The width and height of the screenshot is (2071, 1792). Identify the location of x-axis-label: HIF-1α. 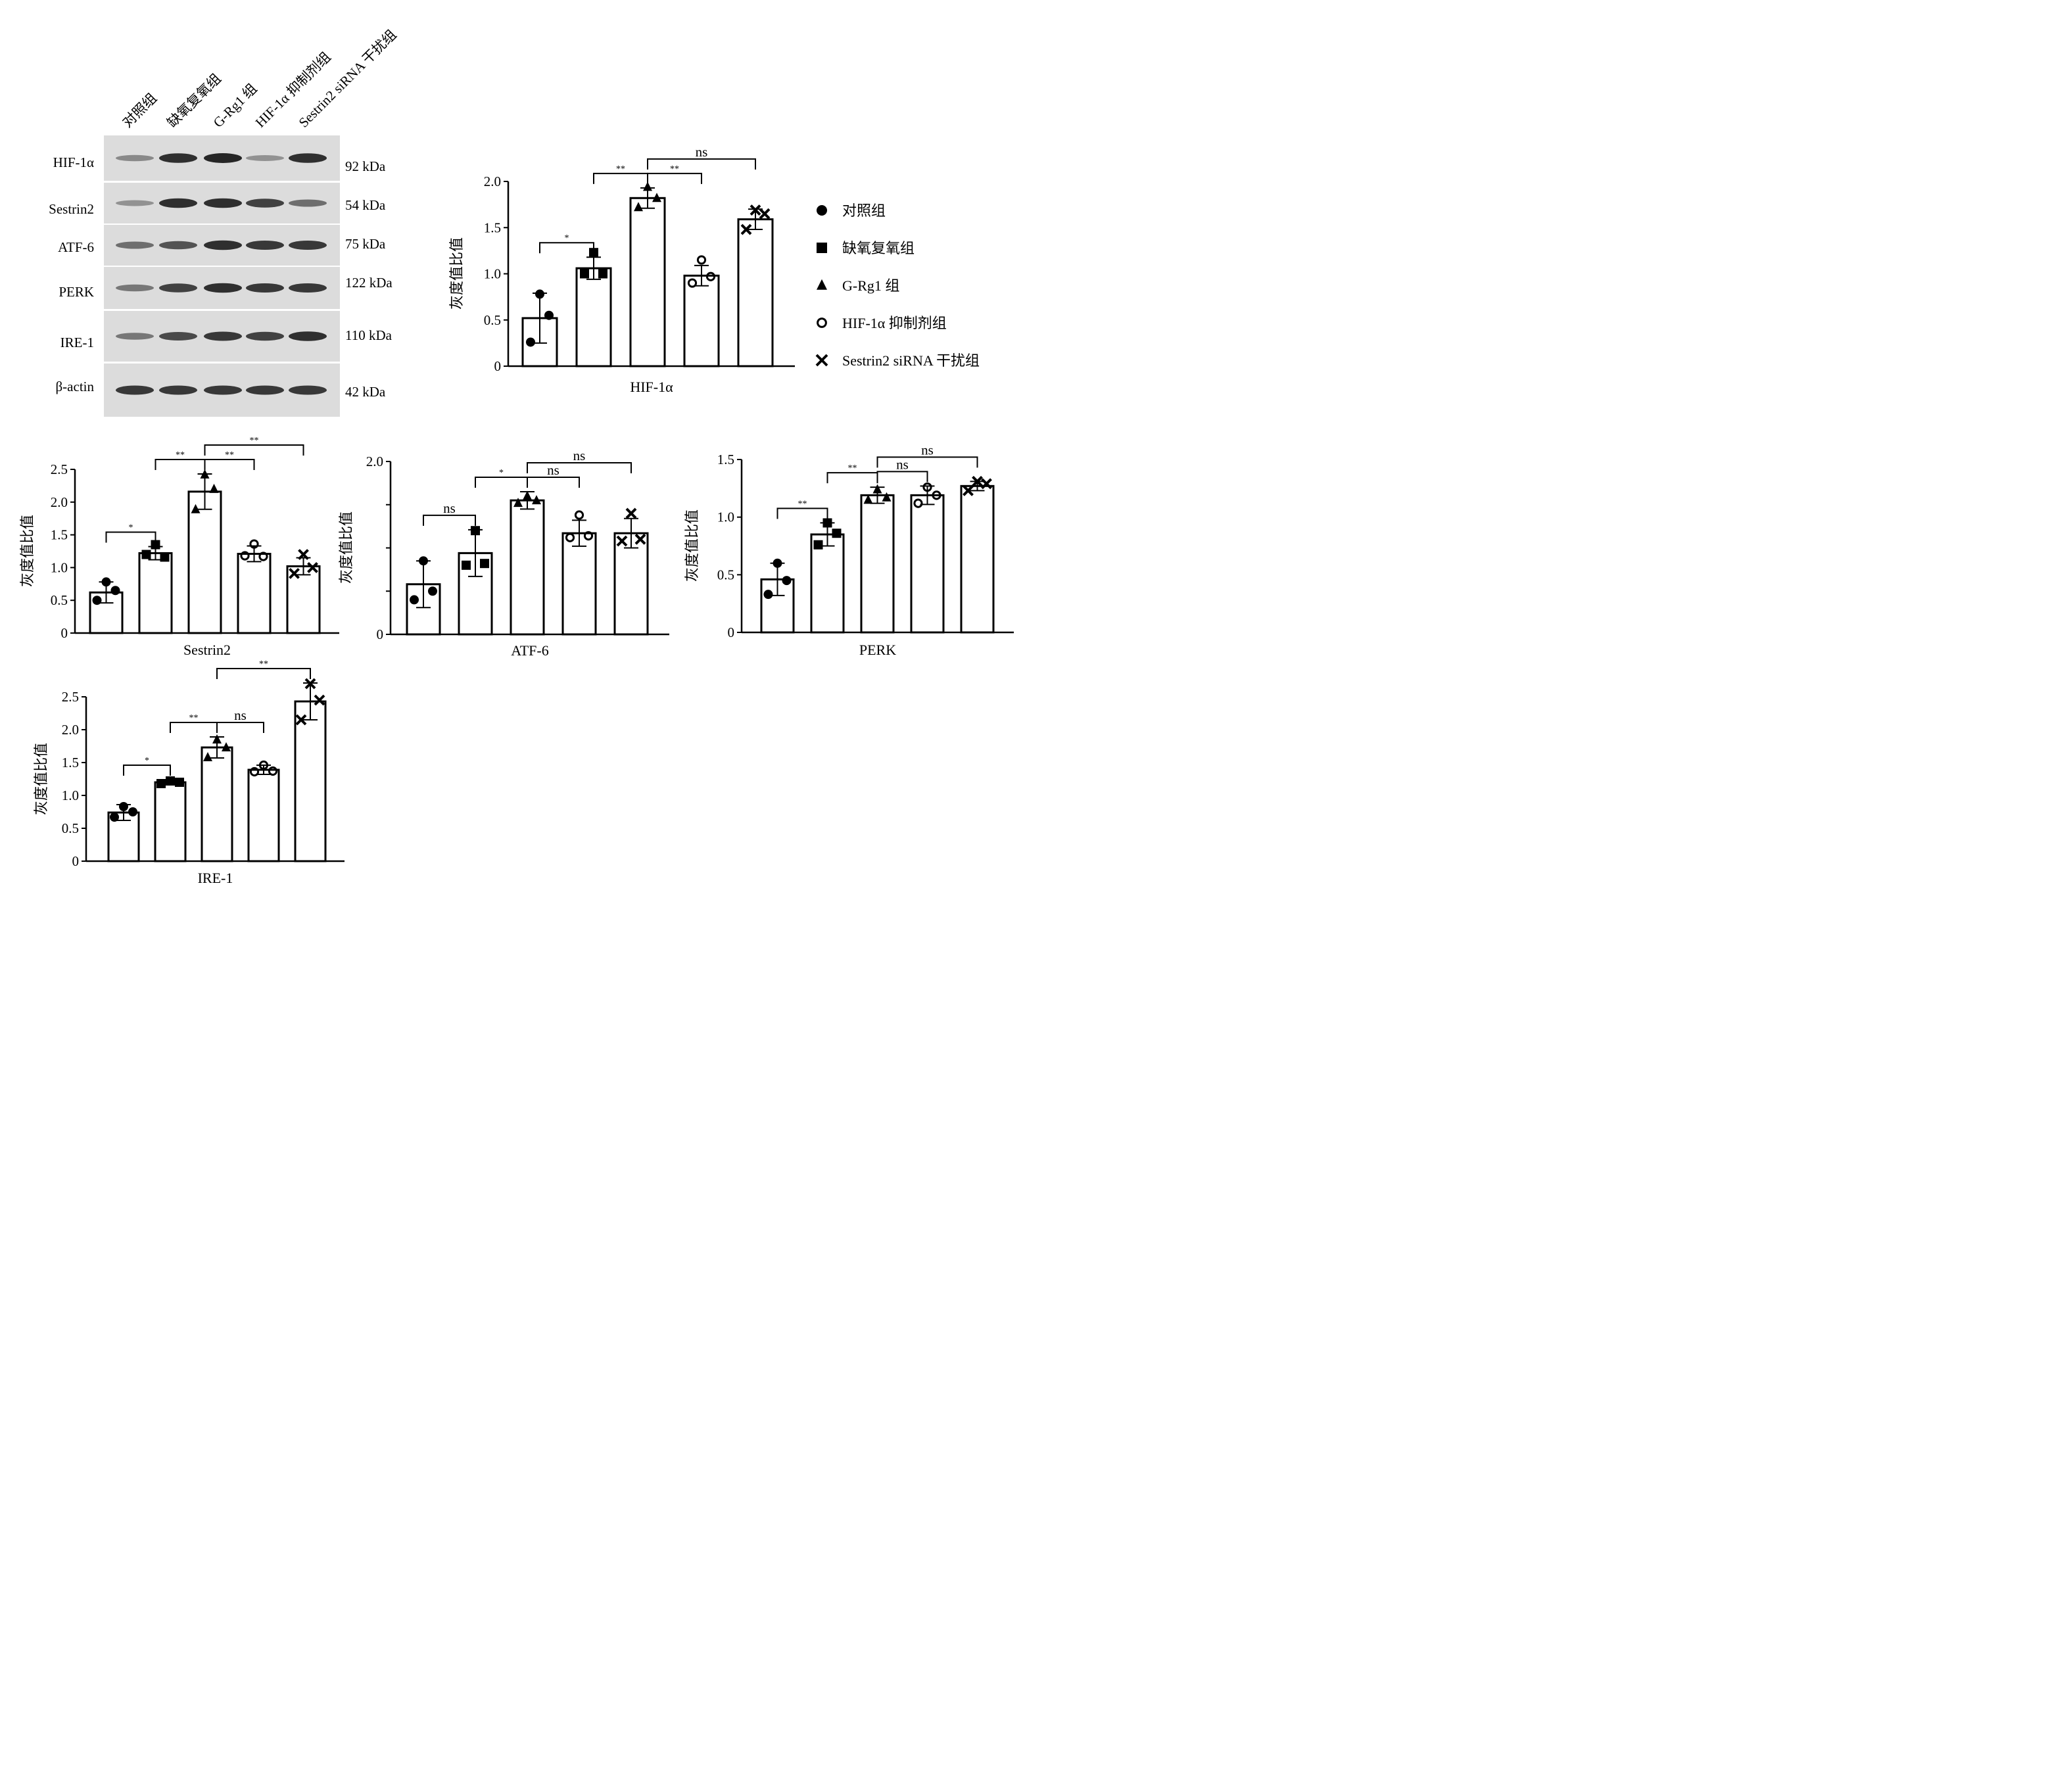
(651, 387).